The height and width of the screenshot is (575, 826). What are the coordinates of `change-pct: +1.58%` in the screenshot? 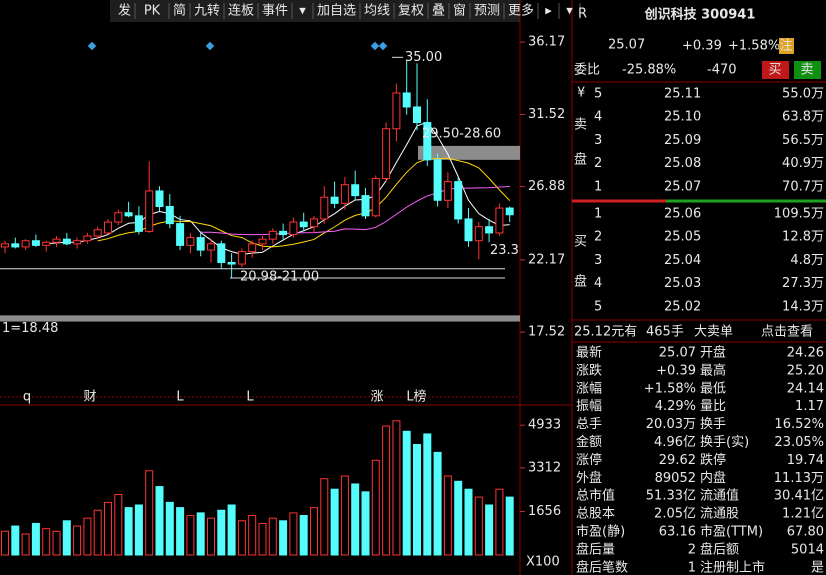 It's located at (754, 46).